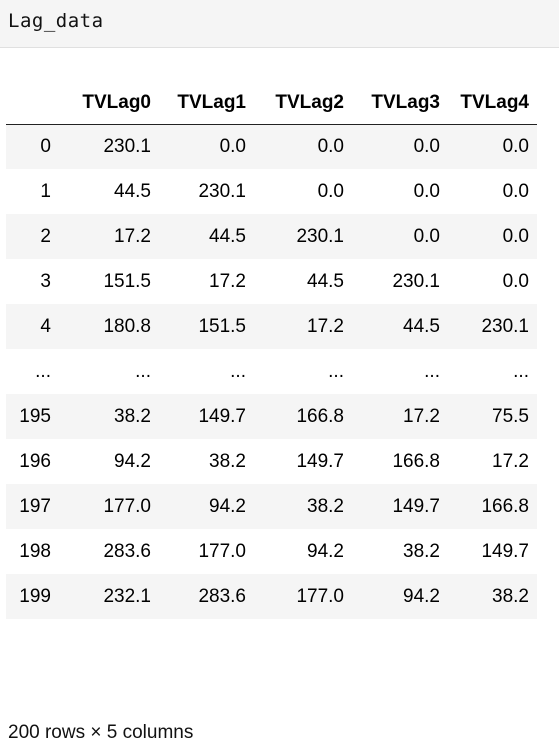 The image size is (559, 744). I want to click on row-index: 2, so click(45, 236).